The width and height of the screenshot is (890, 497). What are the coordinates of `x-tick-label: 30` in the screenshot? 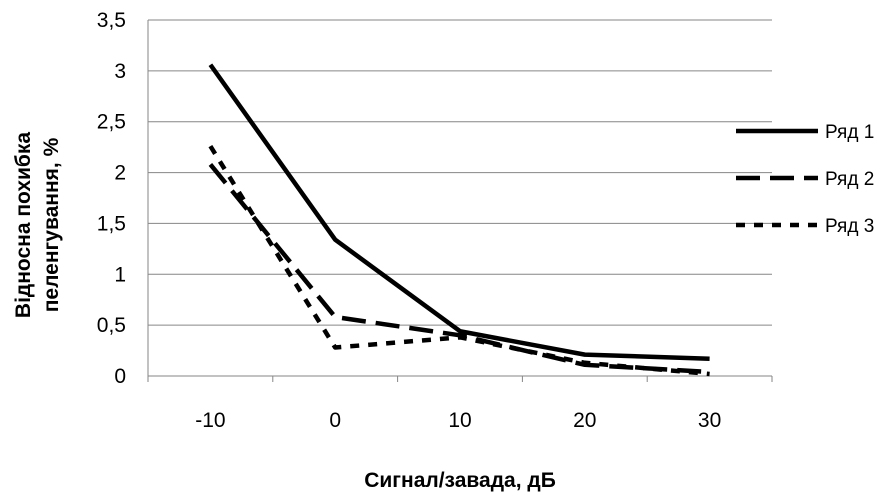 It's located at (709, 420).